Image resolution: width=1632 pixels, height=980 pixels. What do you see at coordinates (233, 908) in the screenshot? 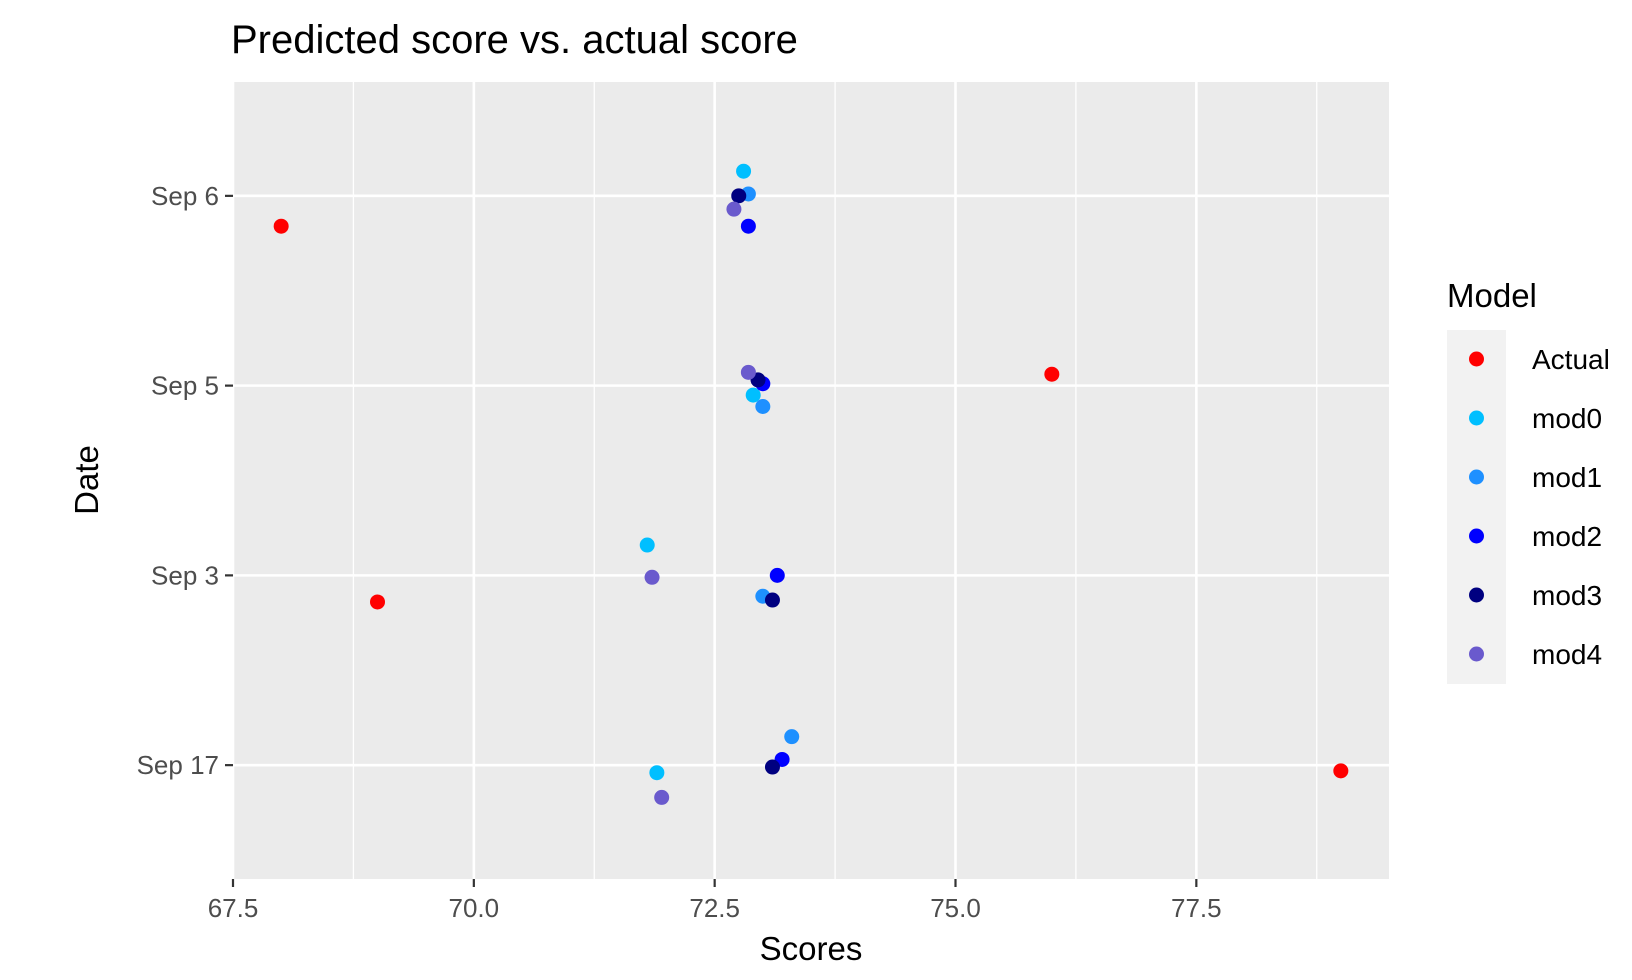
I see `x-tick-label: 67.5` at bounding box center [233, 908].